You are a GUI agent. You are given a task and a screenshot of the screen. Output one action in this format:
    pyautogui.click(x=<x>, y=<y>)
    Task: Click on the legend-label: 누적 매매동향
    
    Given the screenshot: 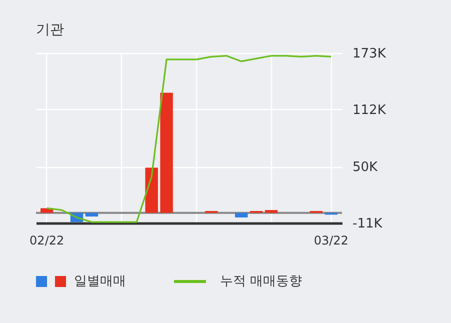 What is the action you would take?
    pyautogui.click(x=261, y=281)
    